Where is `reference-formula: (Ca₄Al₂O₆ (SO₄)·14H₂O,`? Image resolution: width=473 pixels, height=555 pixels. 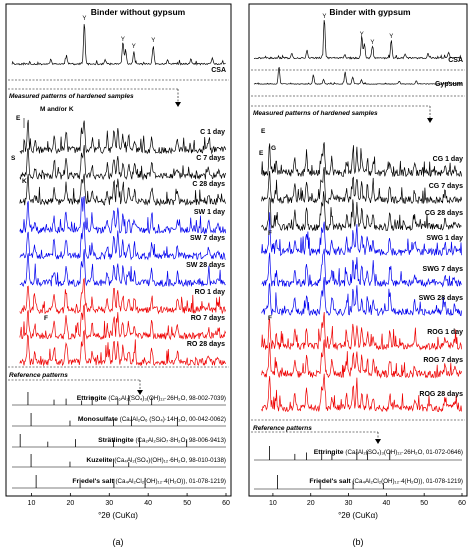
reference-formula: (Ca₄Al₂O₆ (SO₄)·14H₂O, is located at coordinates (154, 419).